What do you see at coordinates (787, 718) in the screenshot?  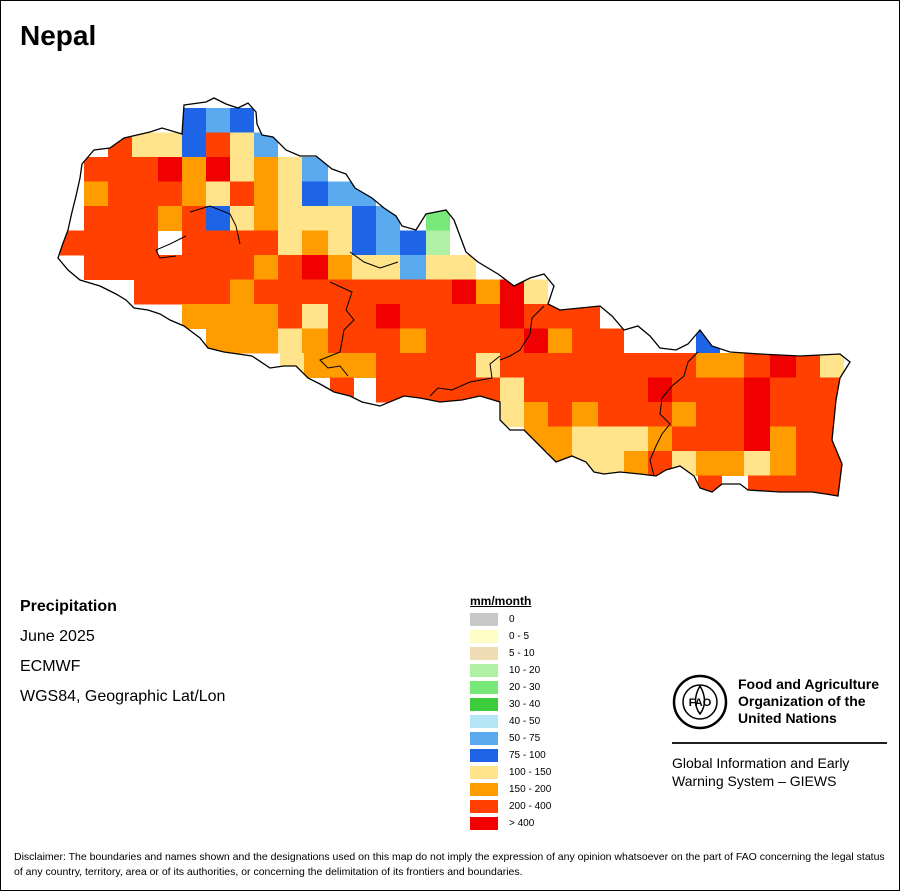 I see `fao-name-line3: United Nations` at bounding box center [787, 718].